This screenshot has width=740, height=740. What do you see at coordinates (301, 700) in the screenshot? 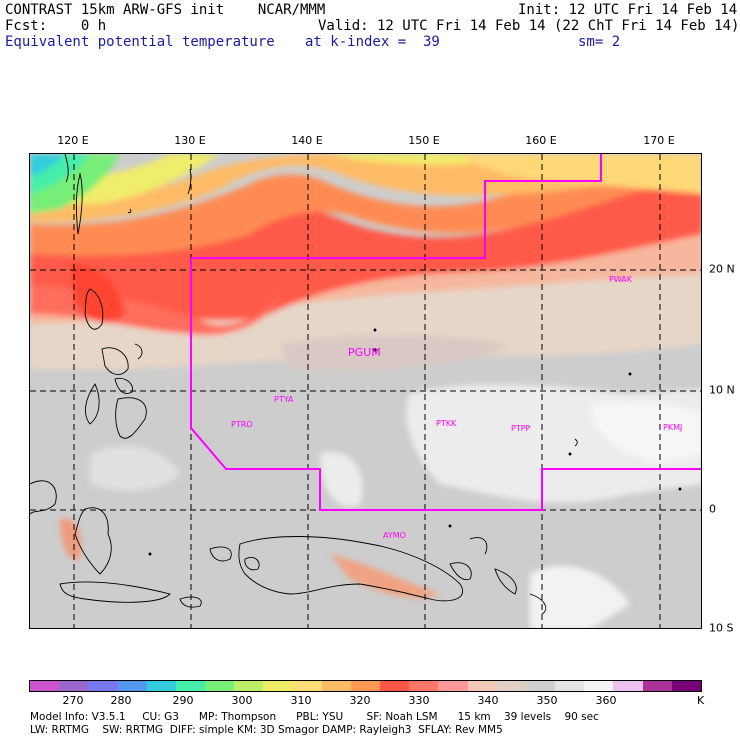
I see `colorbar-tick: 310` at bounding box center [301, 700].